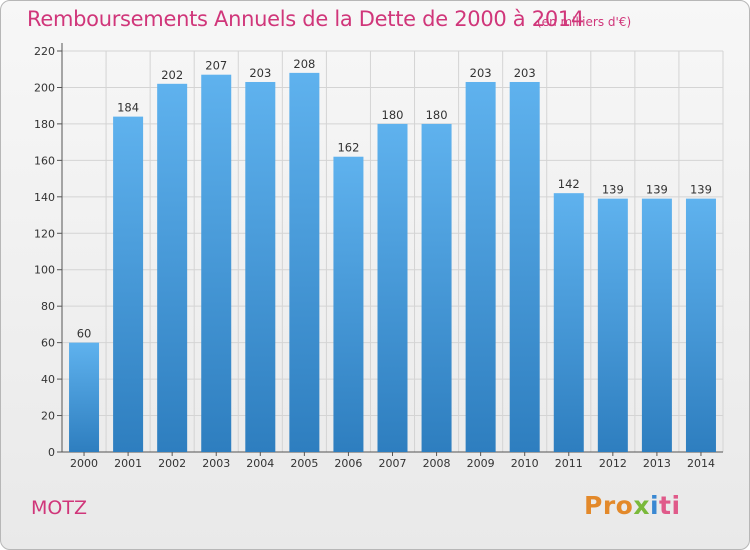 The height and width of the screenshot is (550, 750). Describe the element at coordinates (641, 505) in the screenshot. I see `logo-part-2: x` at that location.